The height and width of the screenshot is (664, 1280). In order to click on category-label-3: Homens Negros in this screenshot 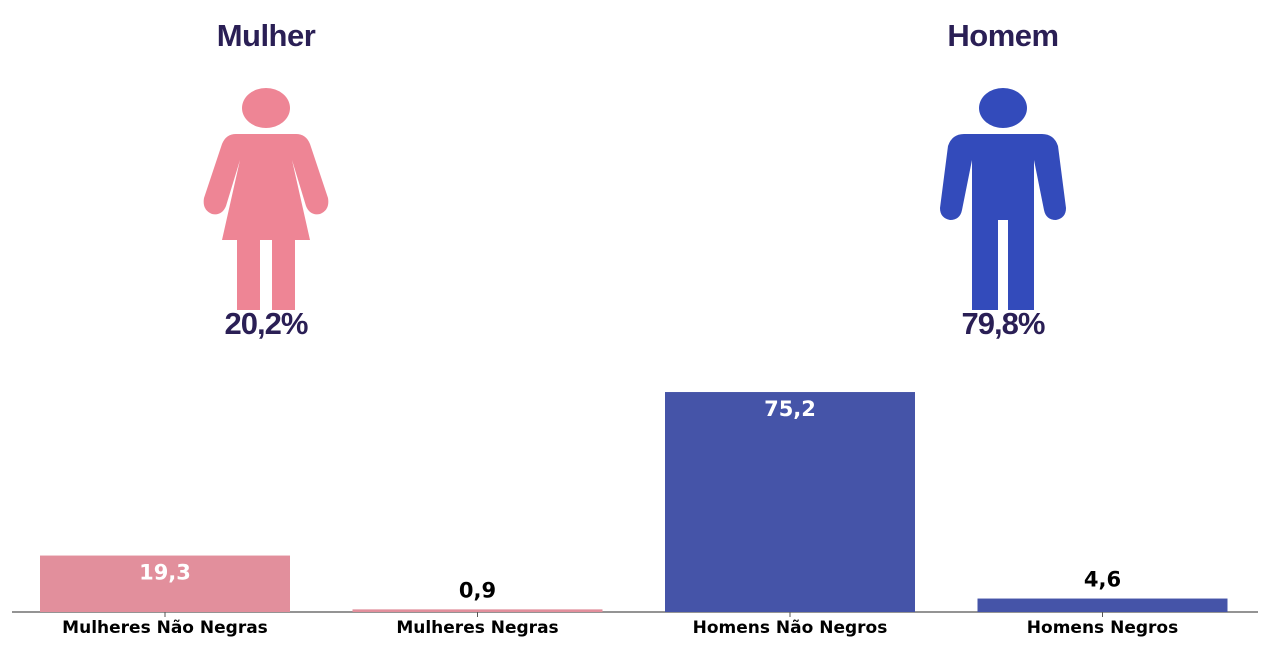, I will do `click(1102, 628)`.